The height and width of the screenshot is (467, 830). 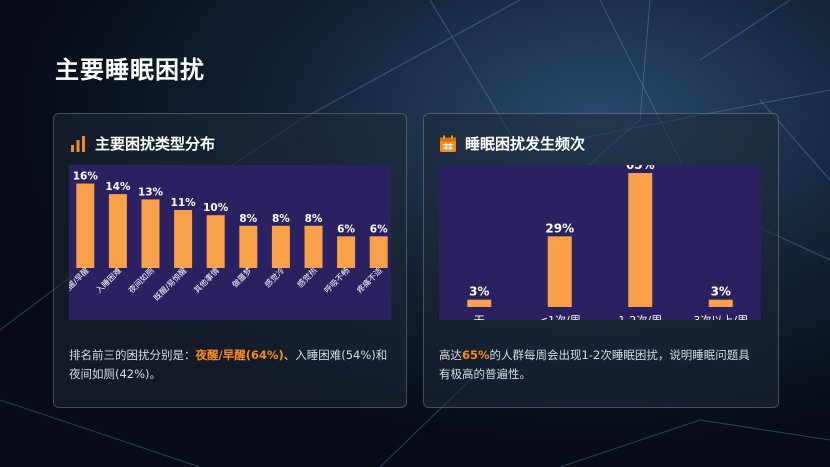 I want to click on card-title: 睡眠困扰发生频次, so click(x=525, y=144).